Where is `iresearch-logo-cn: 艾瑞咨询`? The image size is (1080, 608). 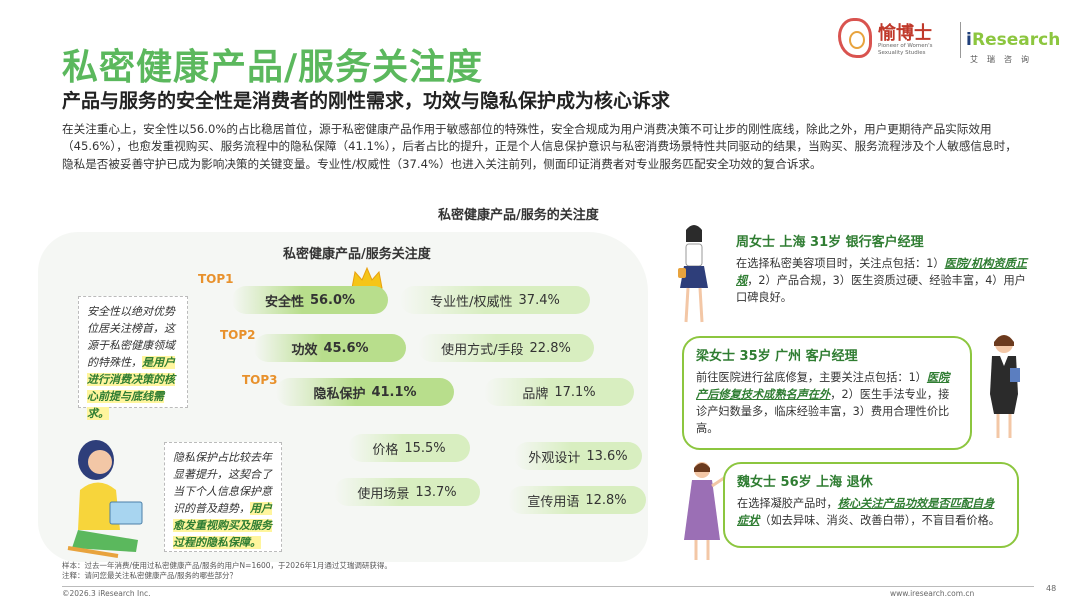 iresearch-logo-cn: 艾瑞咨询 is located at coordinates (1004, 59).